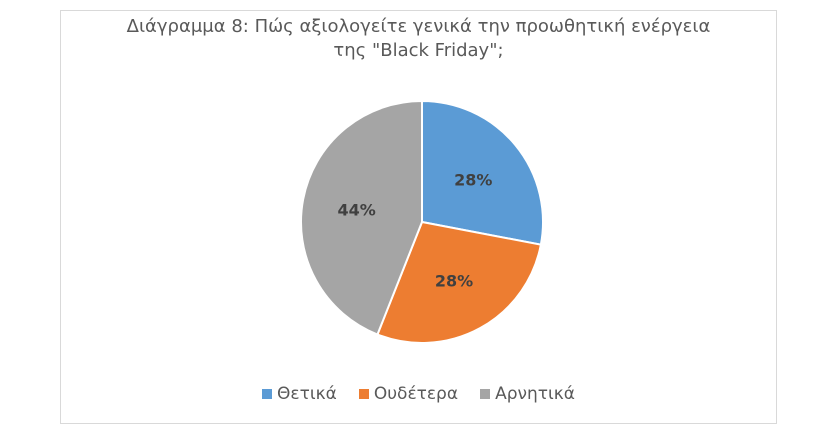 Image resolution: width=837 pixels, height=446 pixels. I want to click on legend-item-positive: Θετικά, so click(299, 394).